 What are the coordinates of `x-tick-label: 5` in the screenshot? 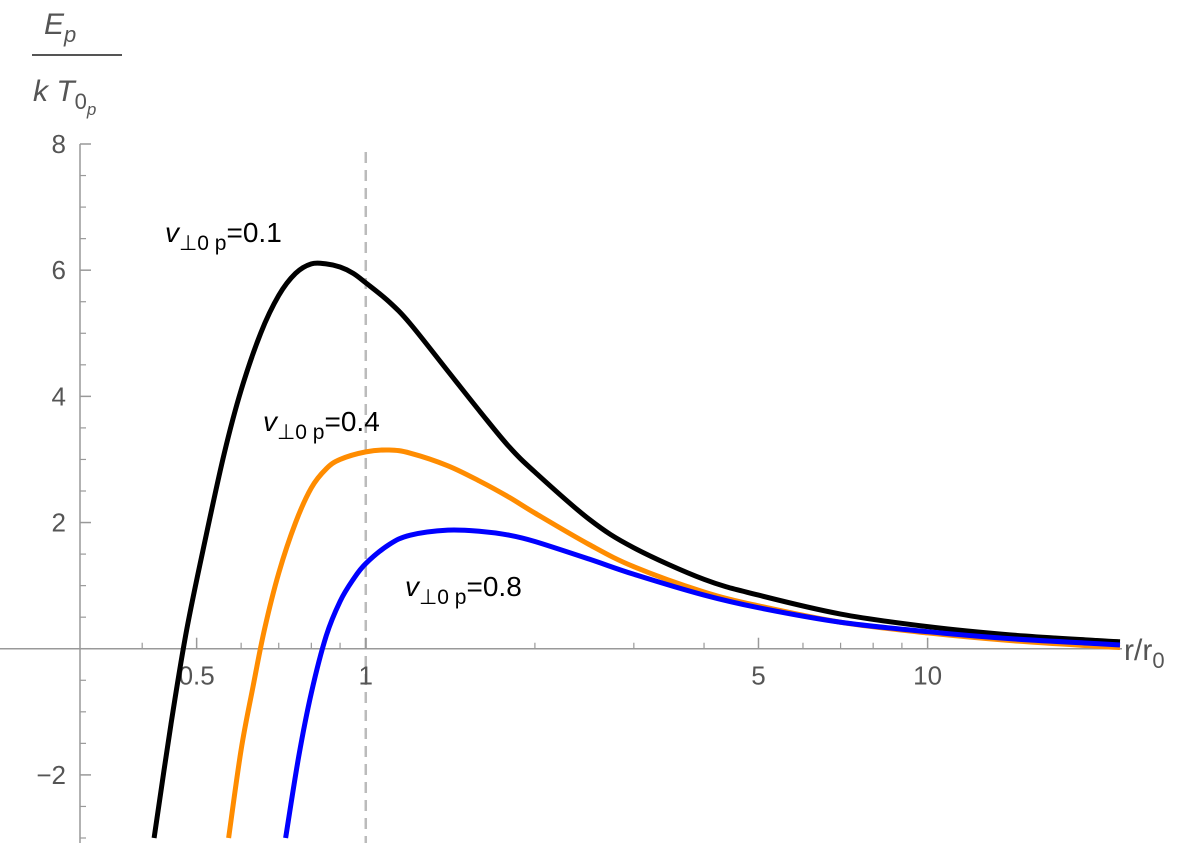 It's located at (758, 676).